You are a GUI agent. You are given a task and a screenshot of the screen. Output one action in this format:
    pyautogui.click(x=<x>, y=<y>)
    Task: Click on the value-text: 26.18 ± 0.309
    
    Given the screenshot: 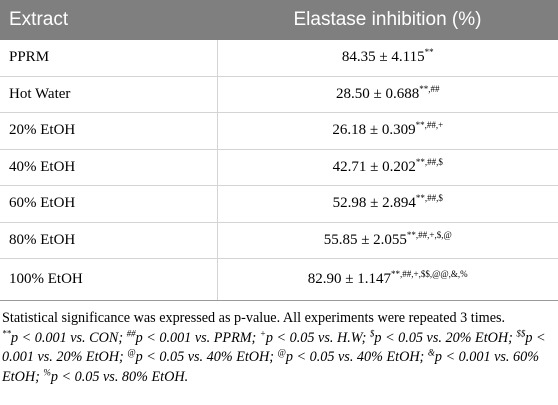 What is the action you would take?
    pyautogui.click(x=374, y=130)
    